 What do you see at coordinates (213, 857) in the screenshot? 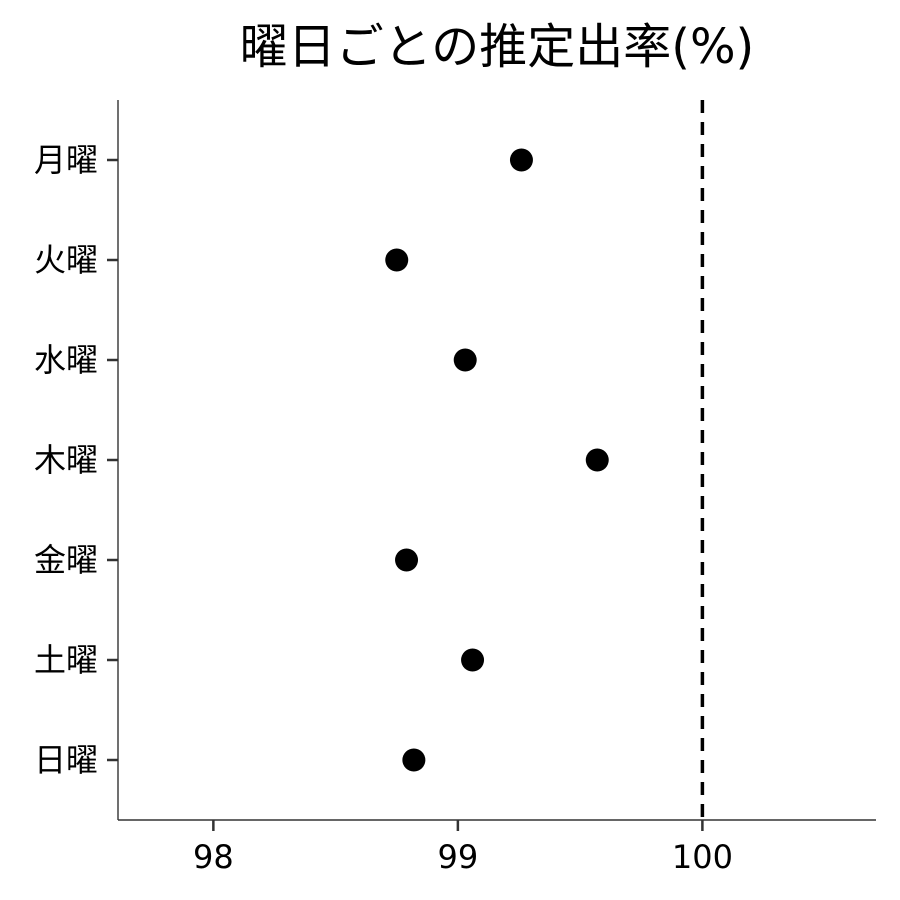
I see `x-tick-label: 98` at bounding box center [213, 857].